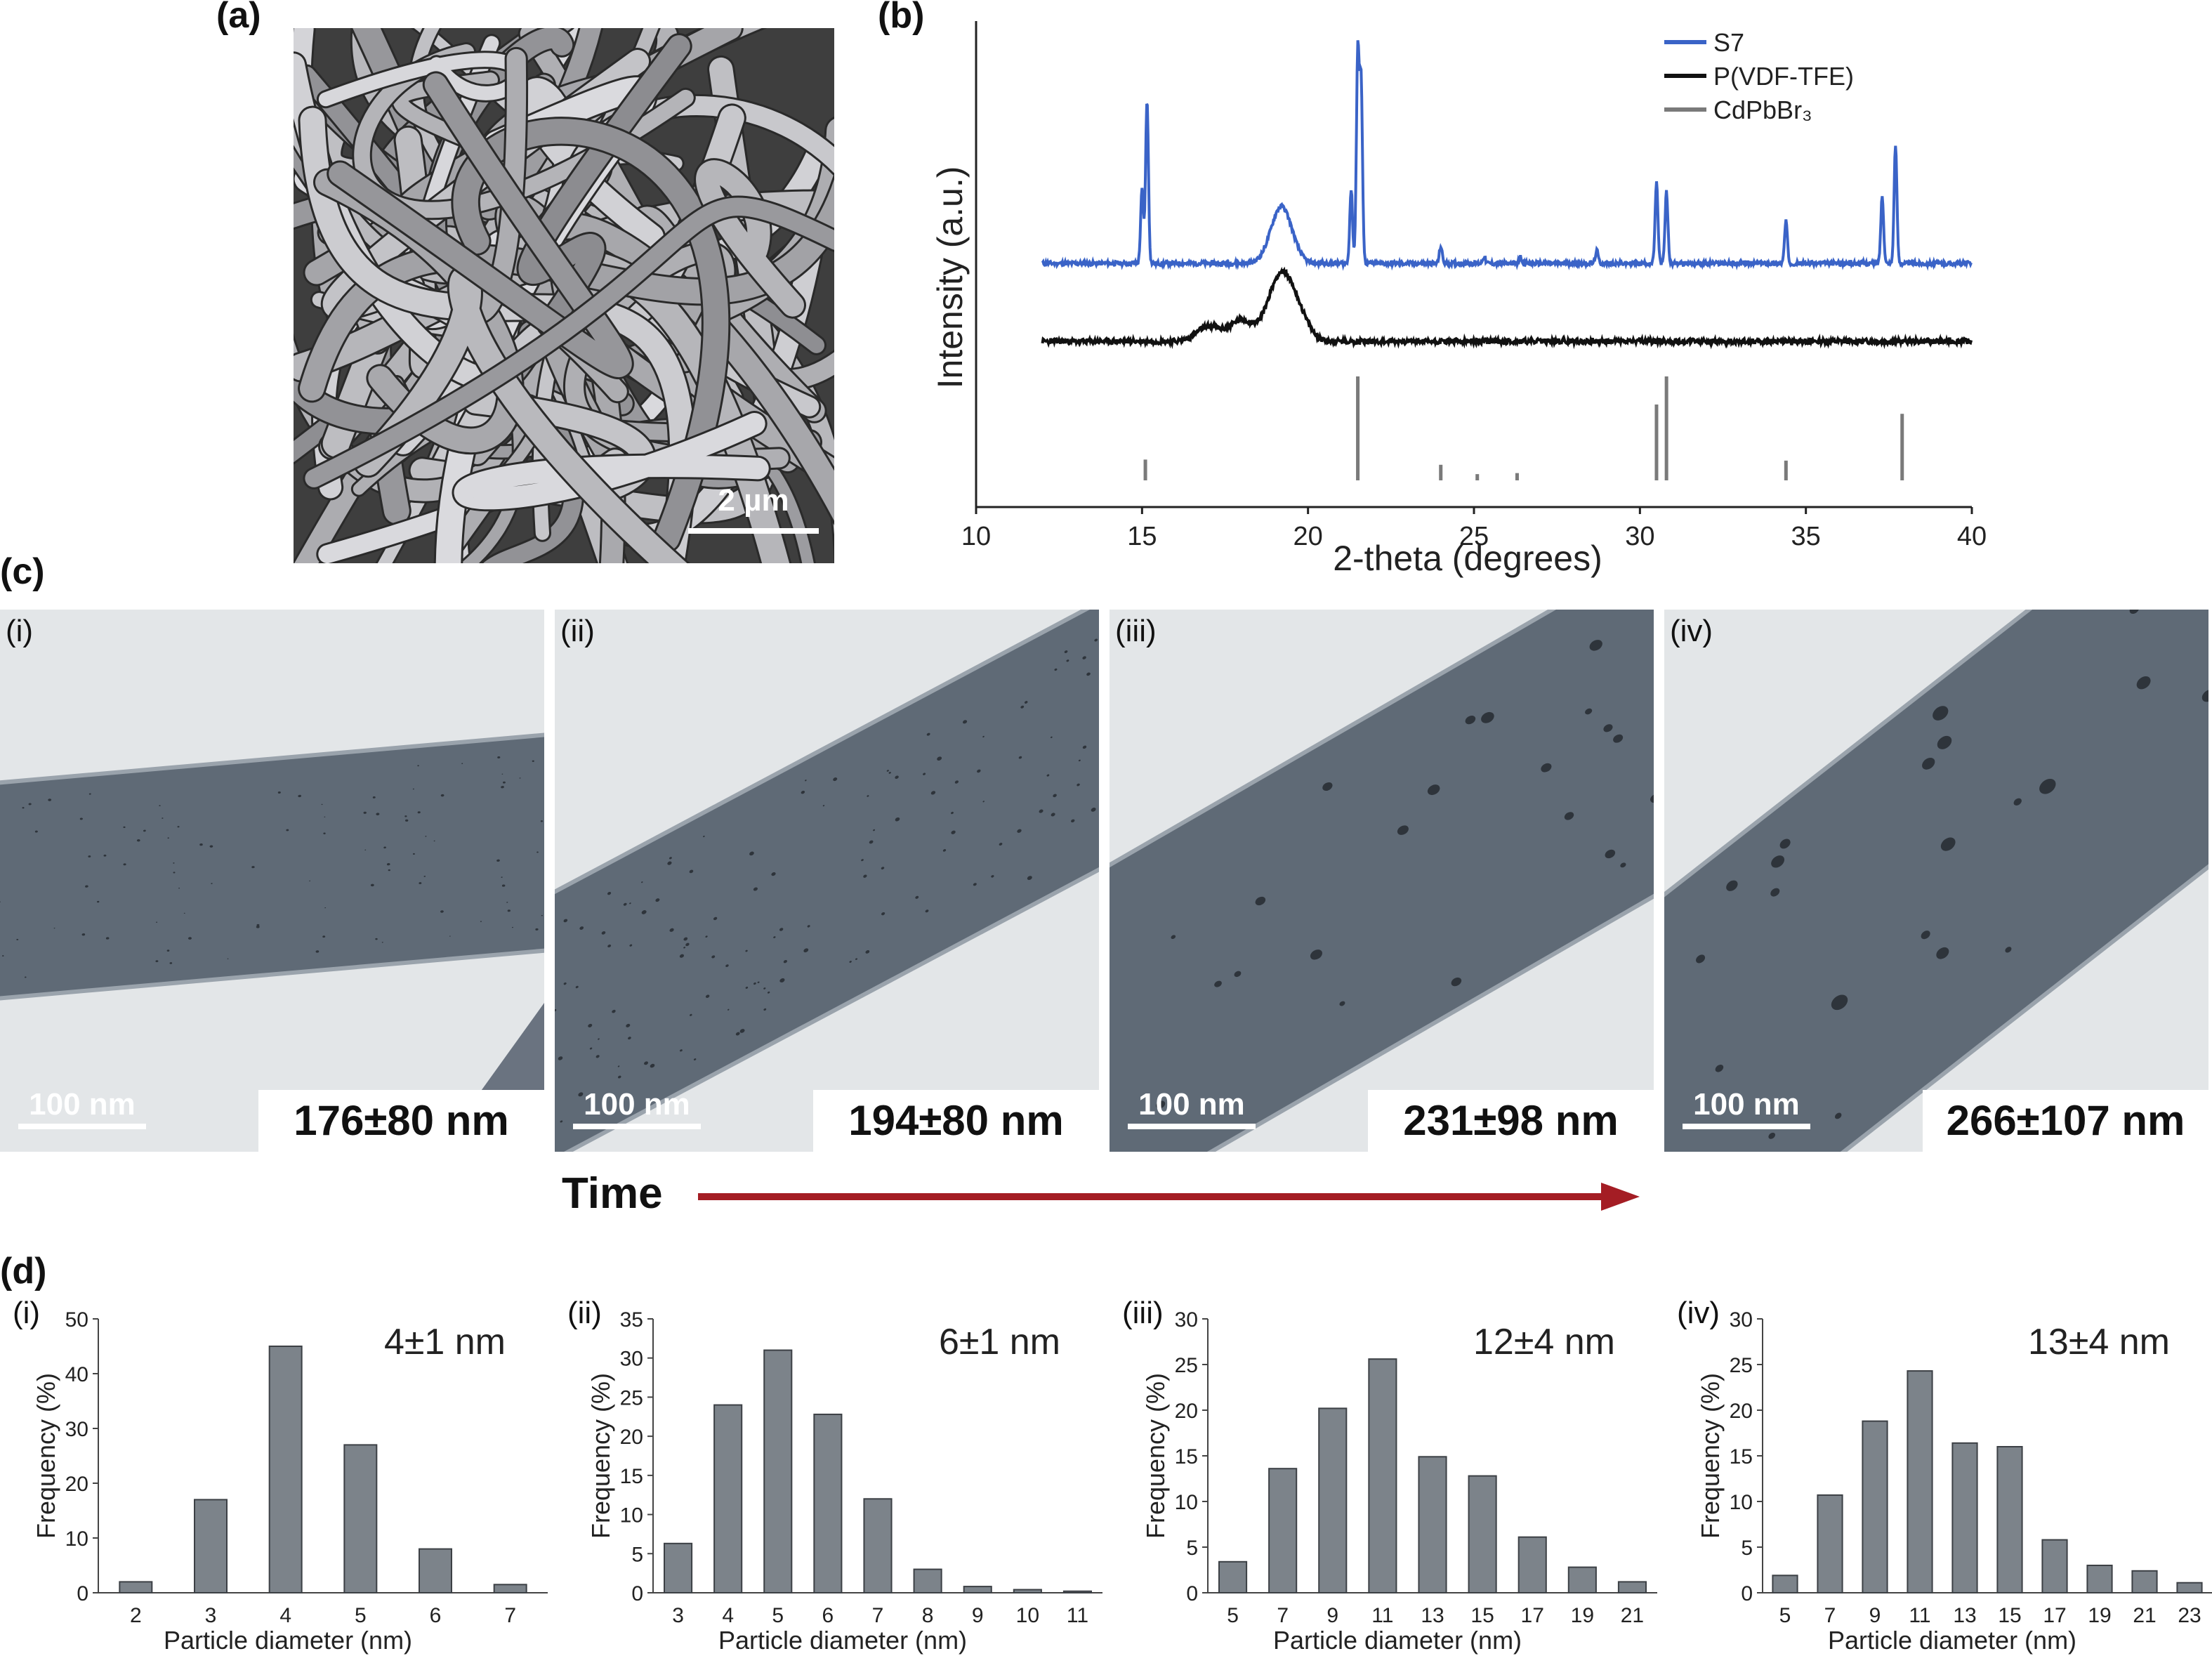  What do you see at coordinates (1620, 1197) in the screenshot?
I see `time-arrow-head` at bounding box center [1620, 1197].